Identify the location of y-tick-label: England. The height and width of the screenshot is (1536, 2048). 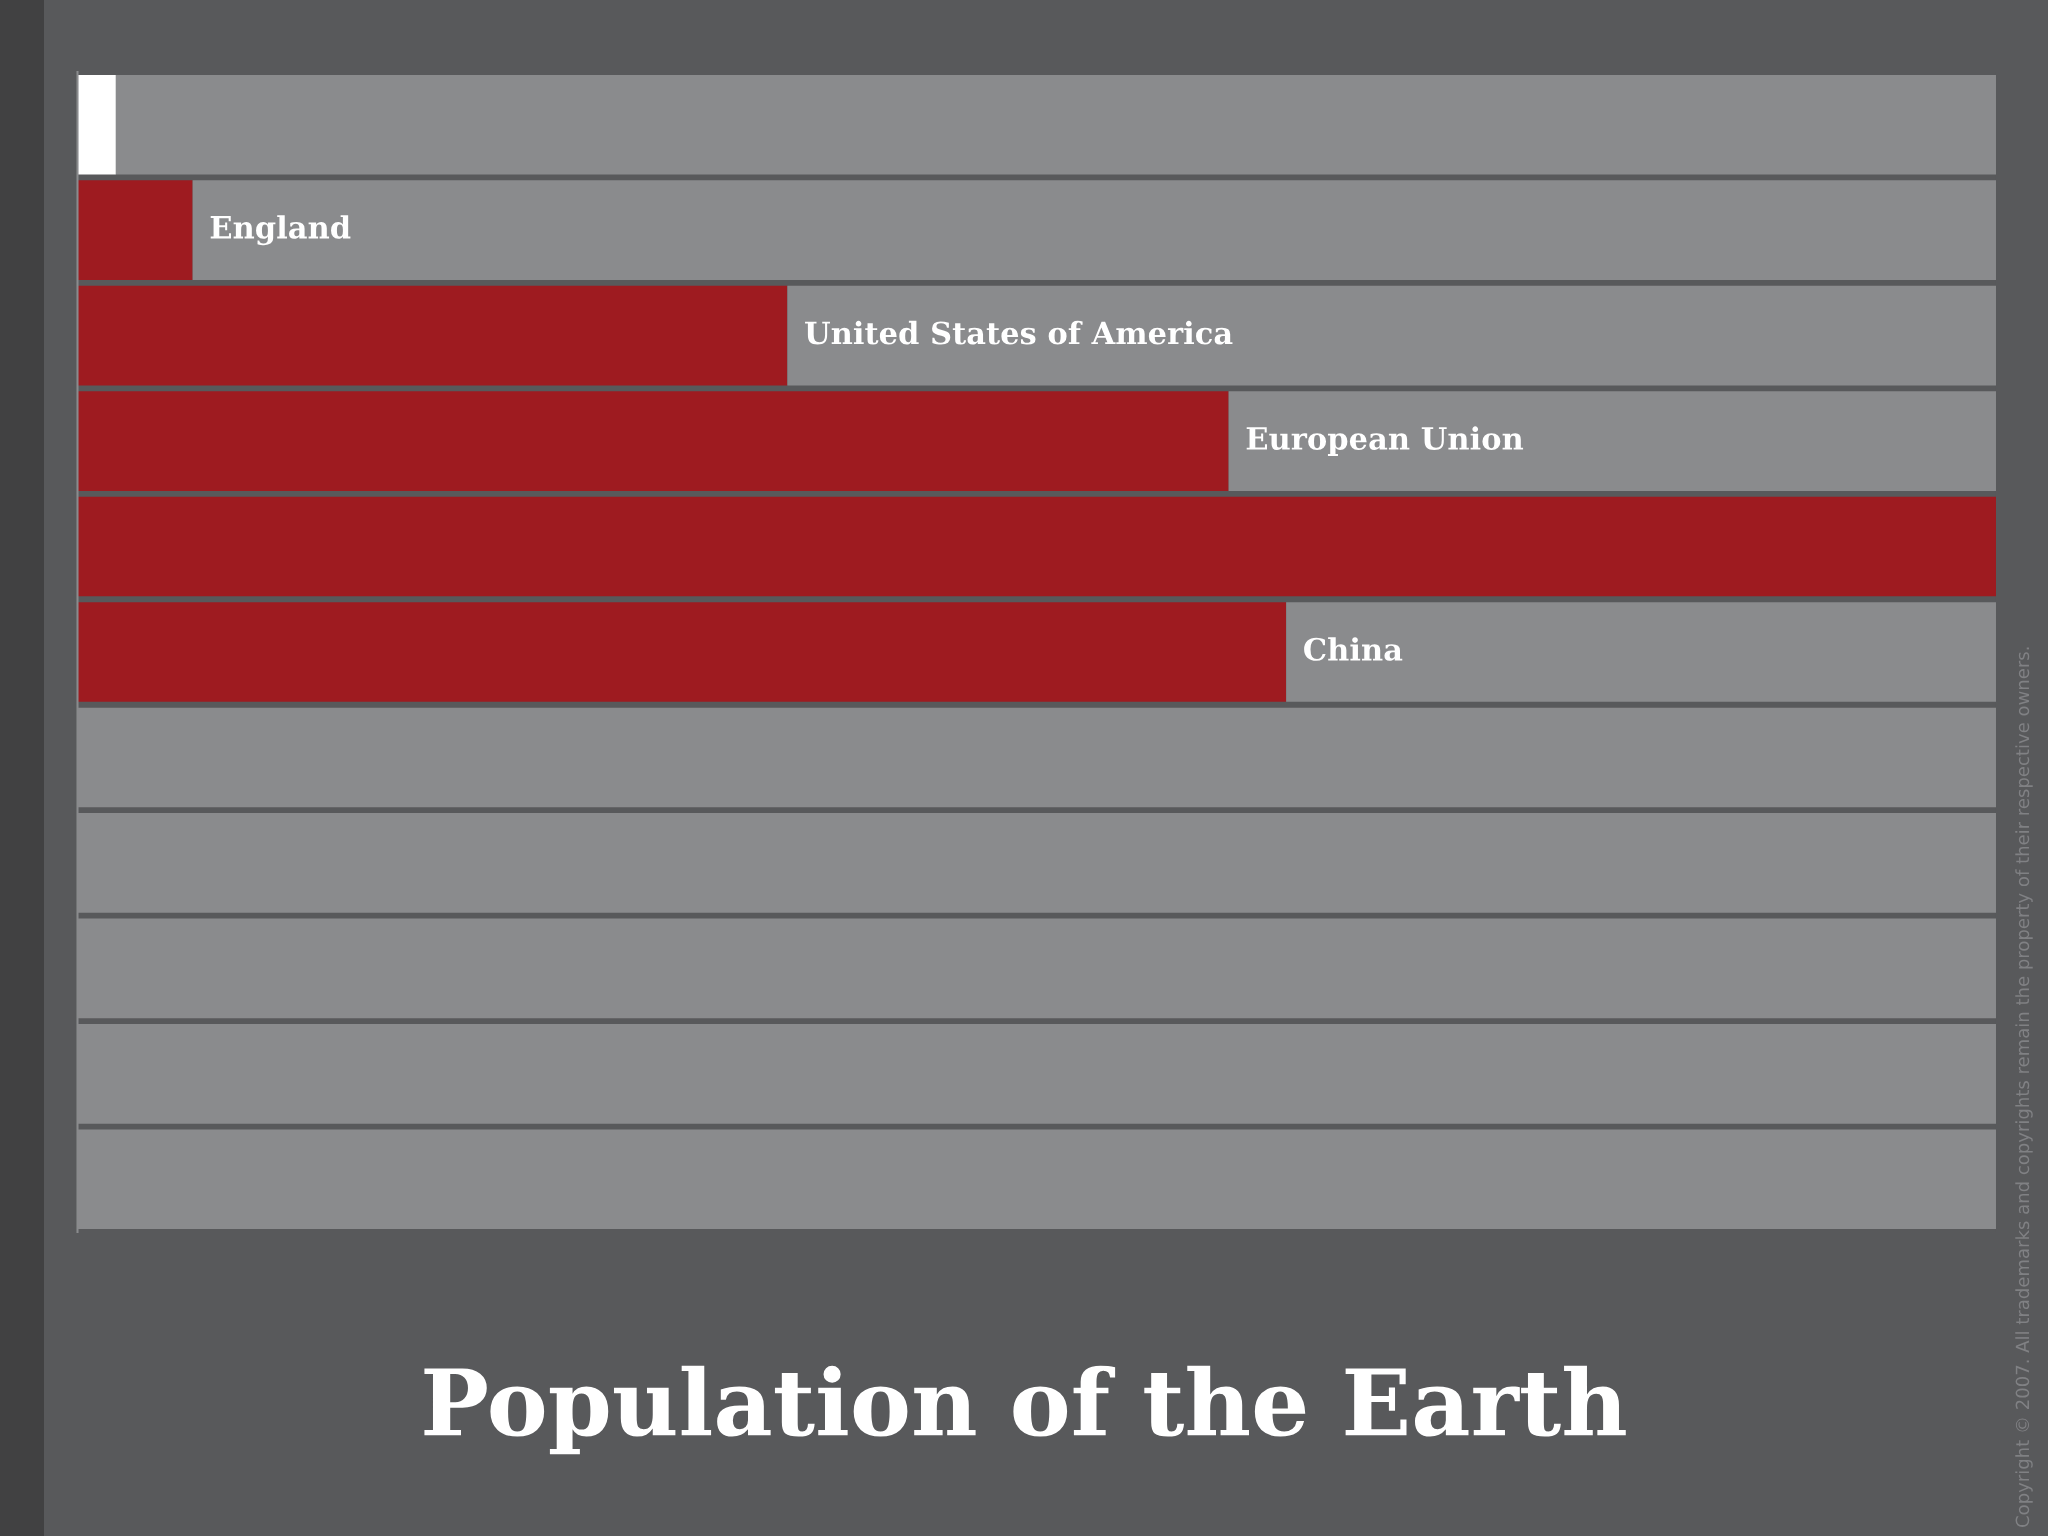
(280, 230).